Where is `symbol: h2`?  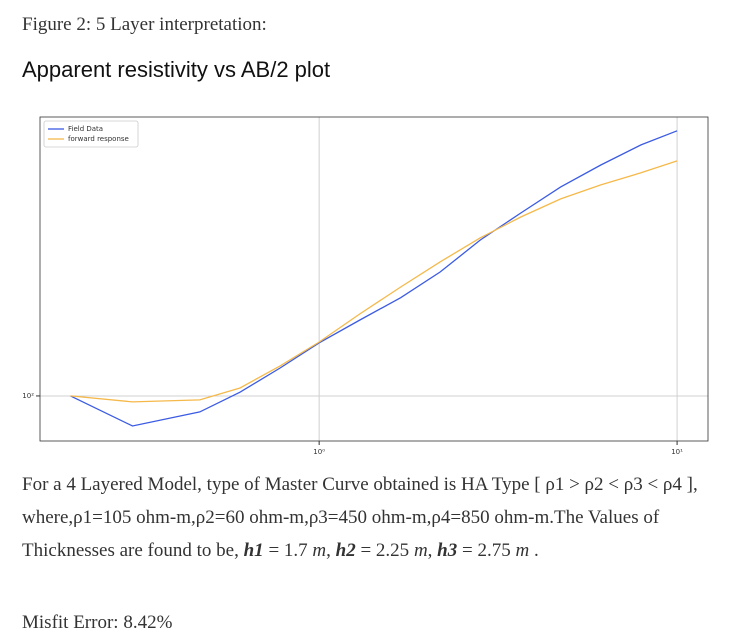 symbol: h2 is located at coordinates (345, 550).